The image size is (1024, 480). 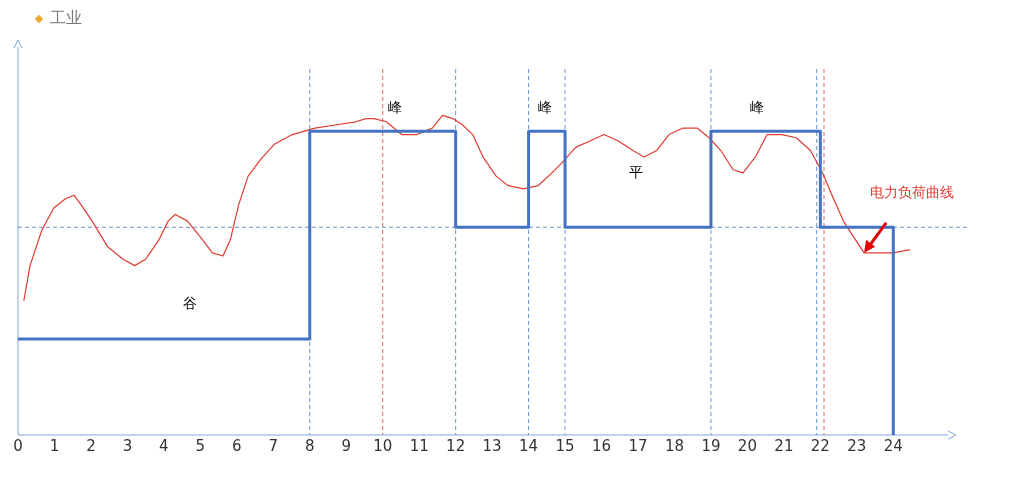 I want to click on x-tick-label: 21, so click(x=784, y=445).